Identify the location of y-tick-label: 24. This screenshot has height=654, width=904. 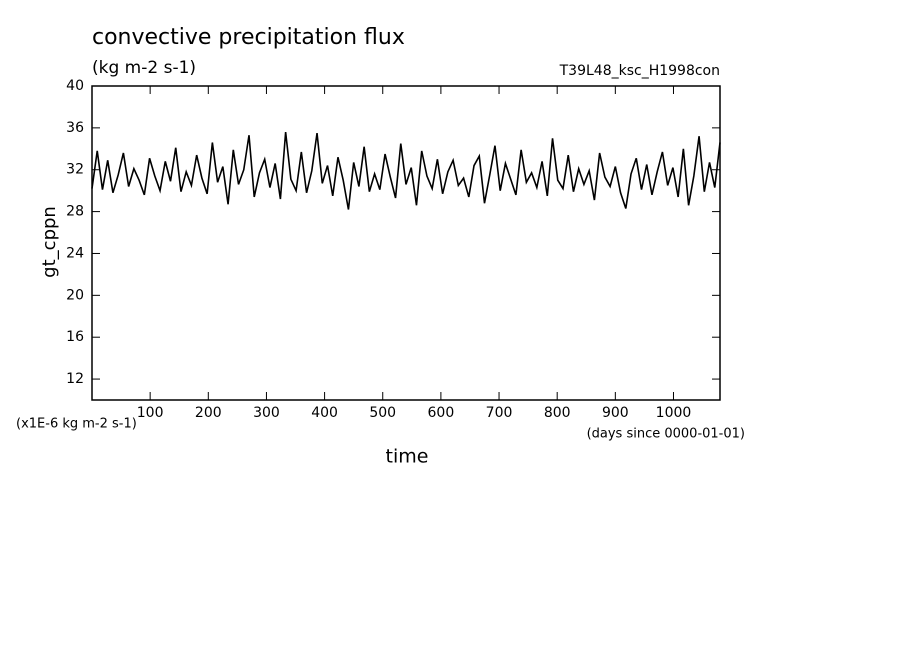
(75, 253).